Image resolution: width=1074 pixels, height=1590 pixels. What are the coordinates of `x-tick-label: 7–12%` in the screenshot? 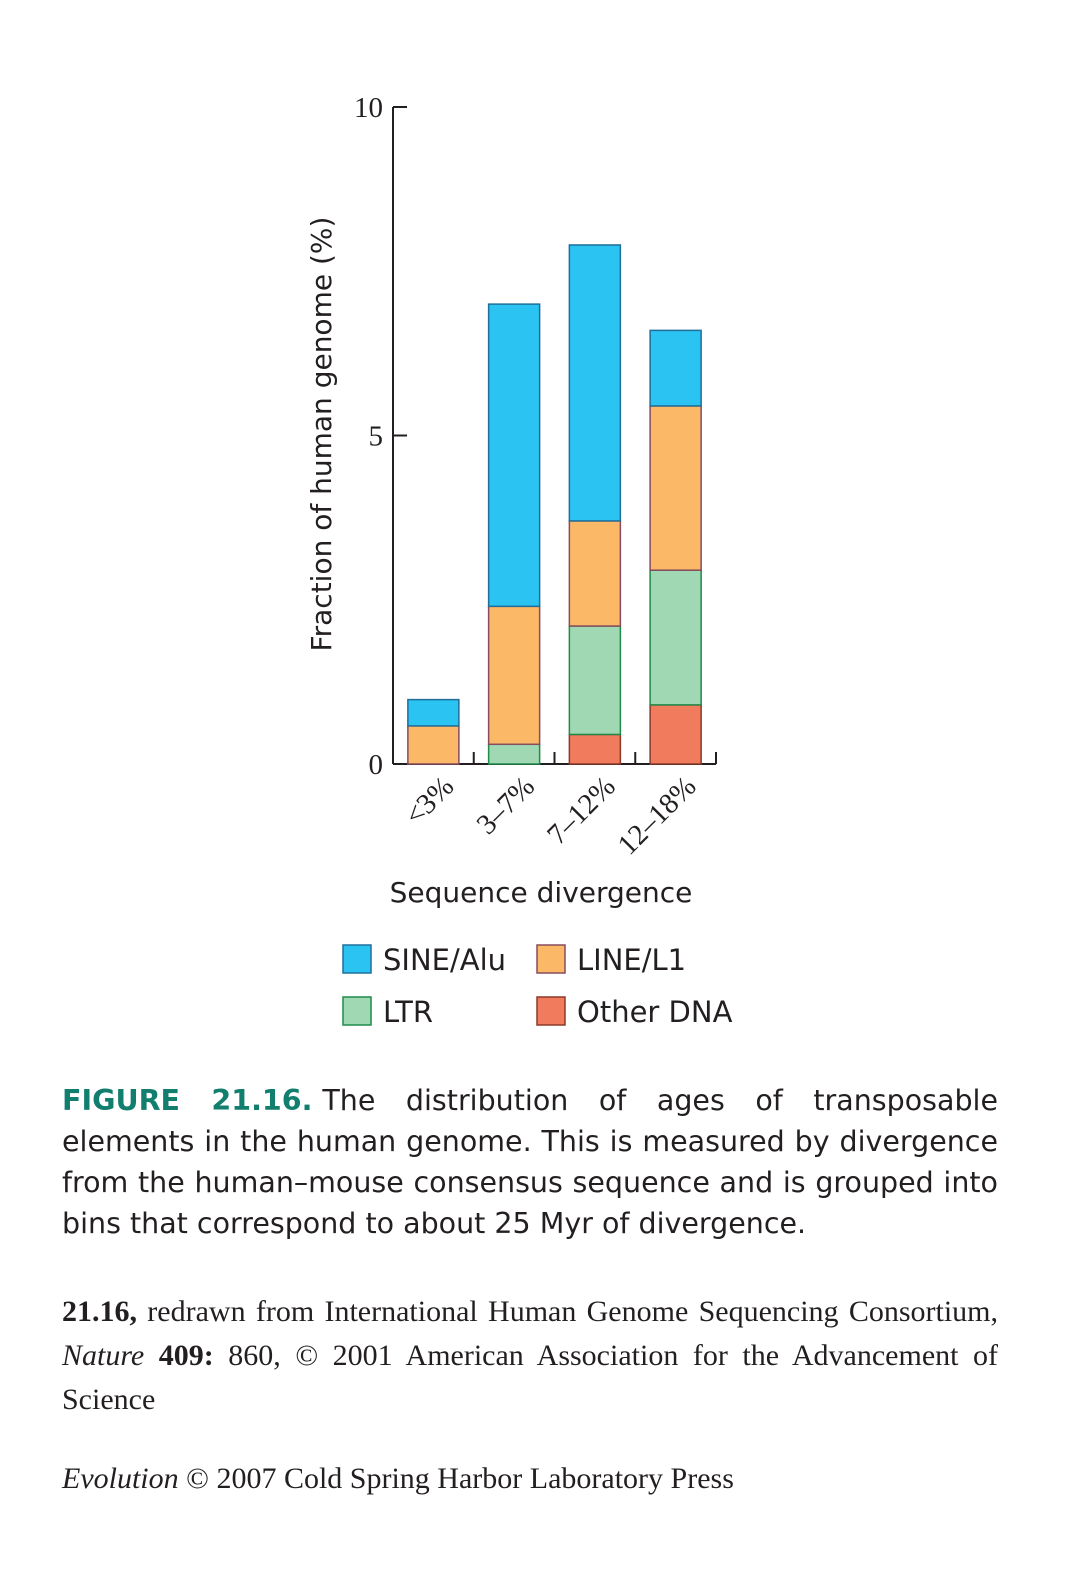 It's located at (581, 810).